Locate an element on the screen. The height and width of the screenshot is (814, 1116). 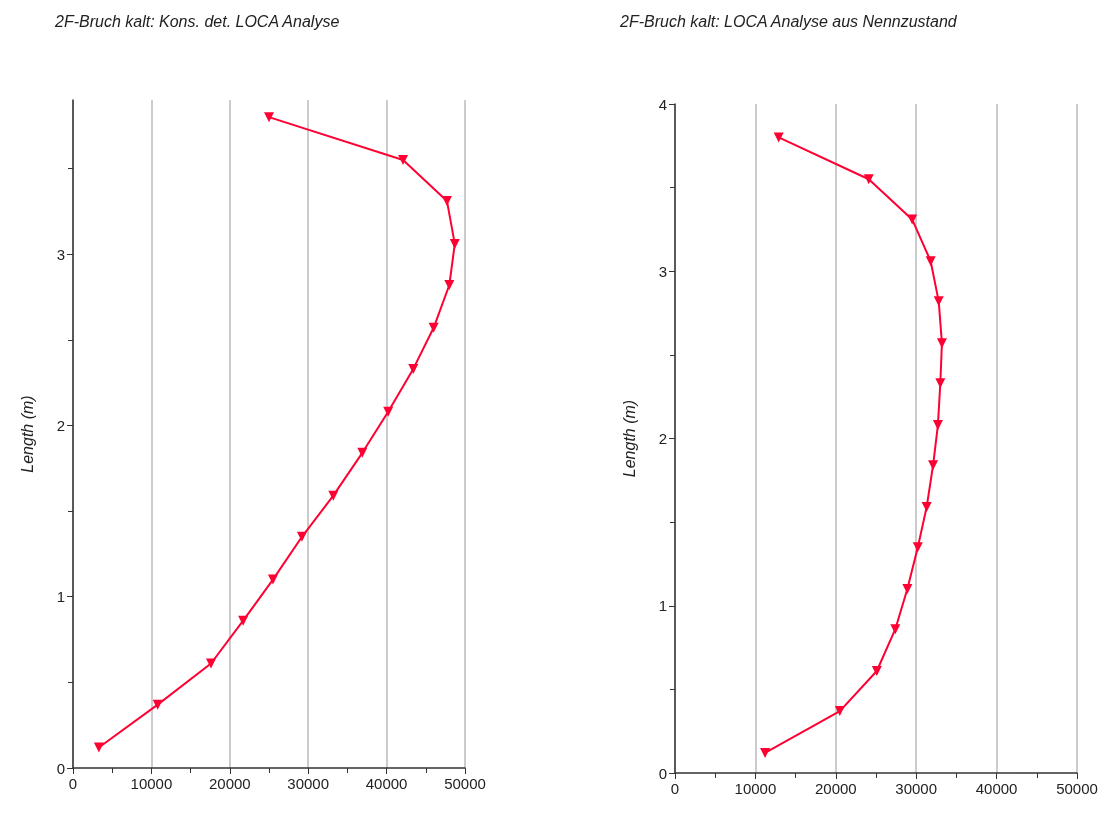
chart-title: 2F-Bruch kalt: Kons. det. LOCA Analyse is located at coordinates (197, 21).